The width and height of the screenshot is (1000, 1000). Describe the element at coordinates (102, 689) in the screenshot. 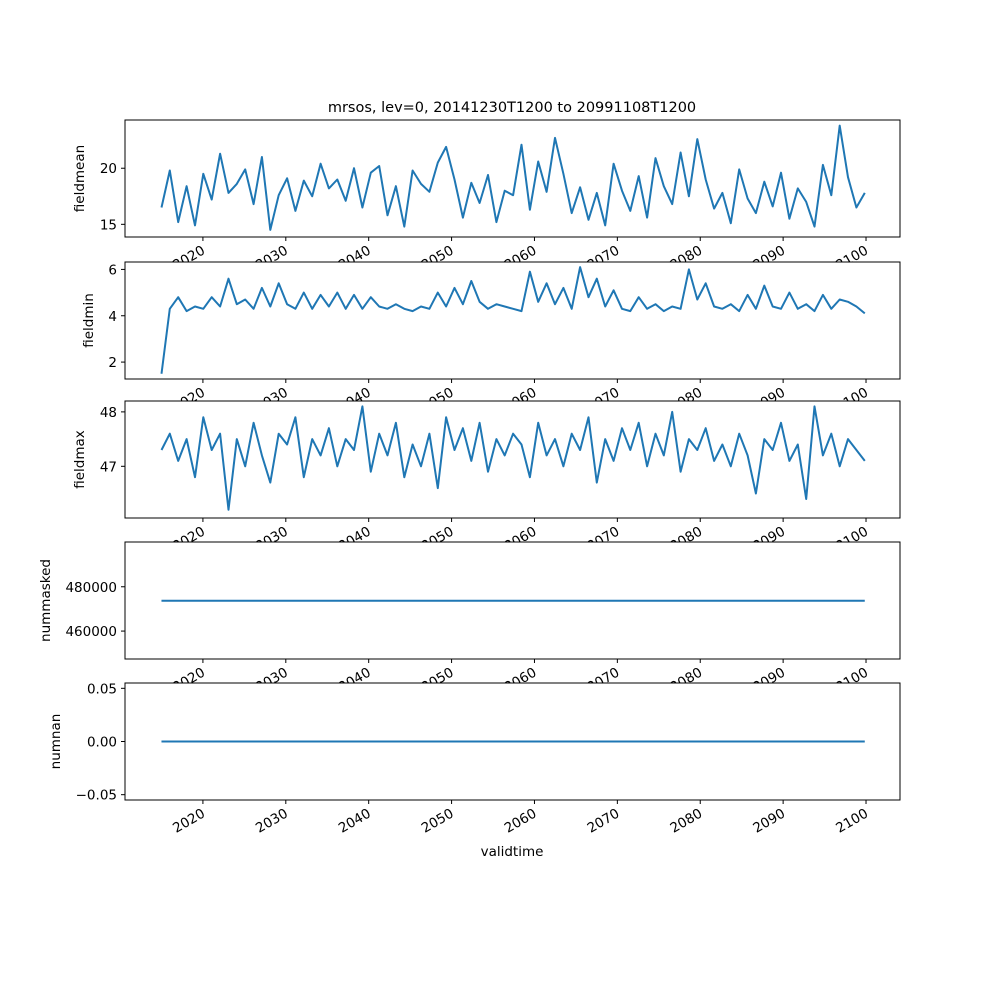

I see `y-tick-label: 0.05` at that location.